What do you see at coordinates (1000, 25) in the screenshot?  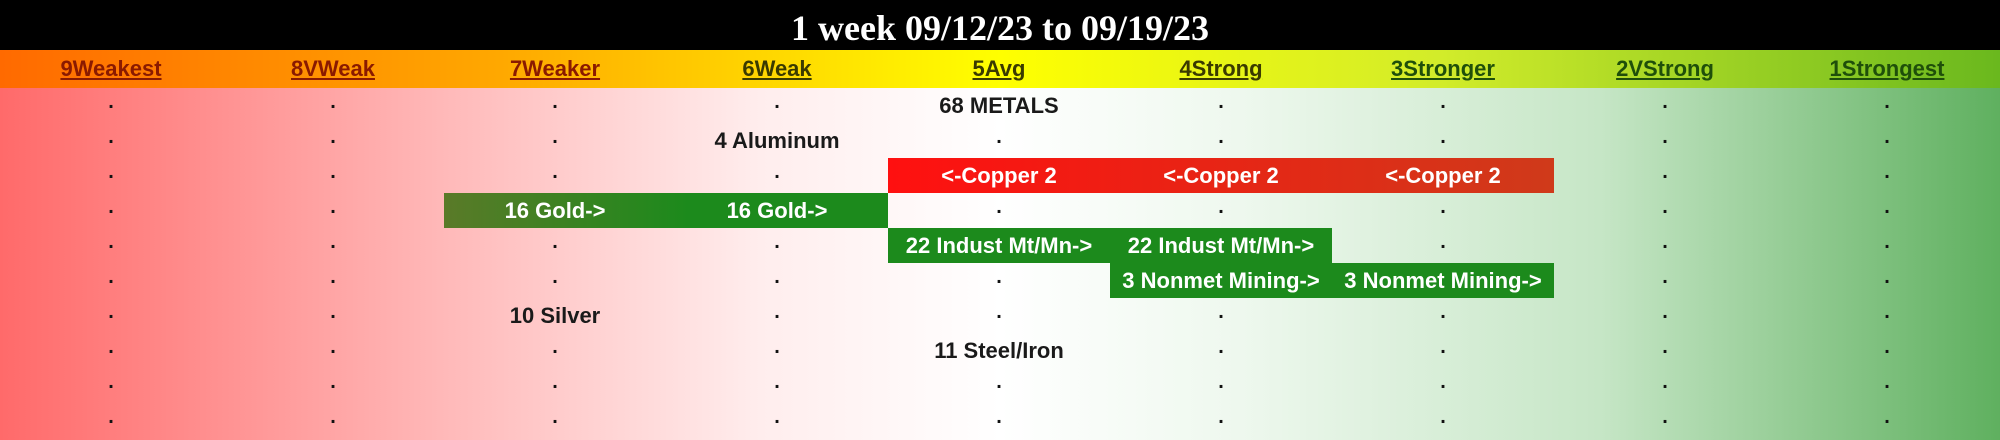 I see `chart-title: 1 week 09/12/23 to 09/19/23` at bounding box center [1000, 25].